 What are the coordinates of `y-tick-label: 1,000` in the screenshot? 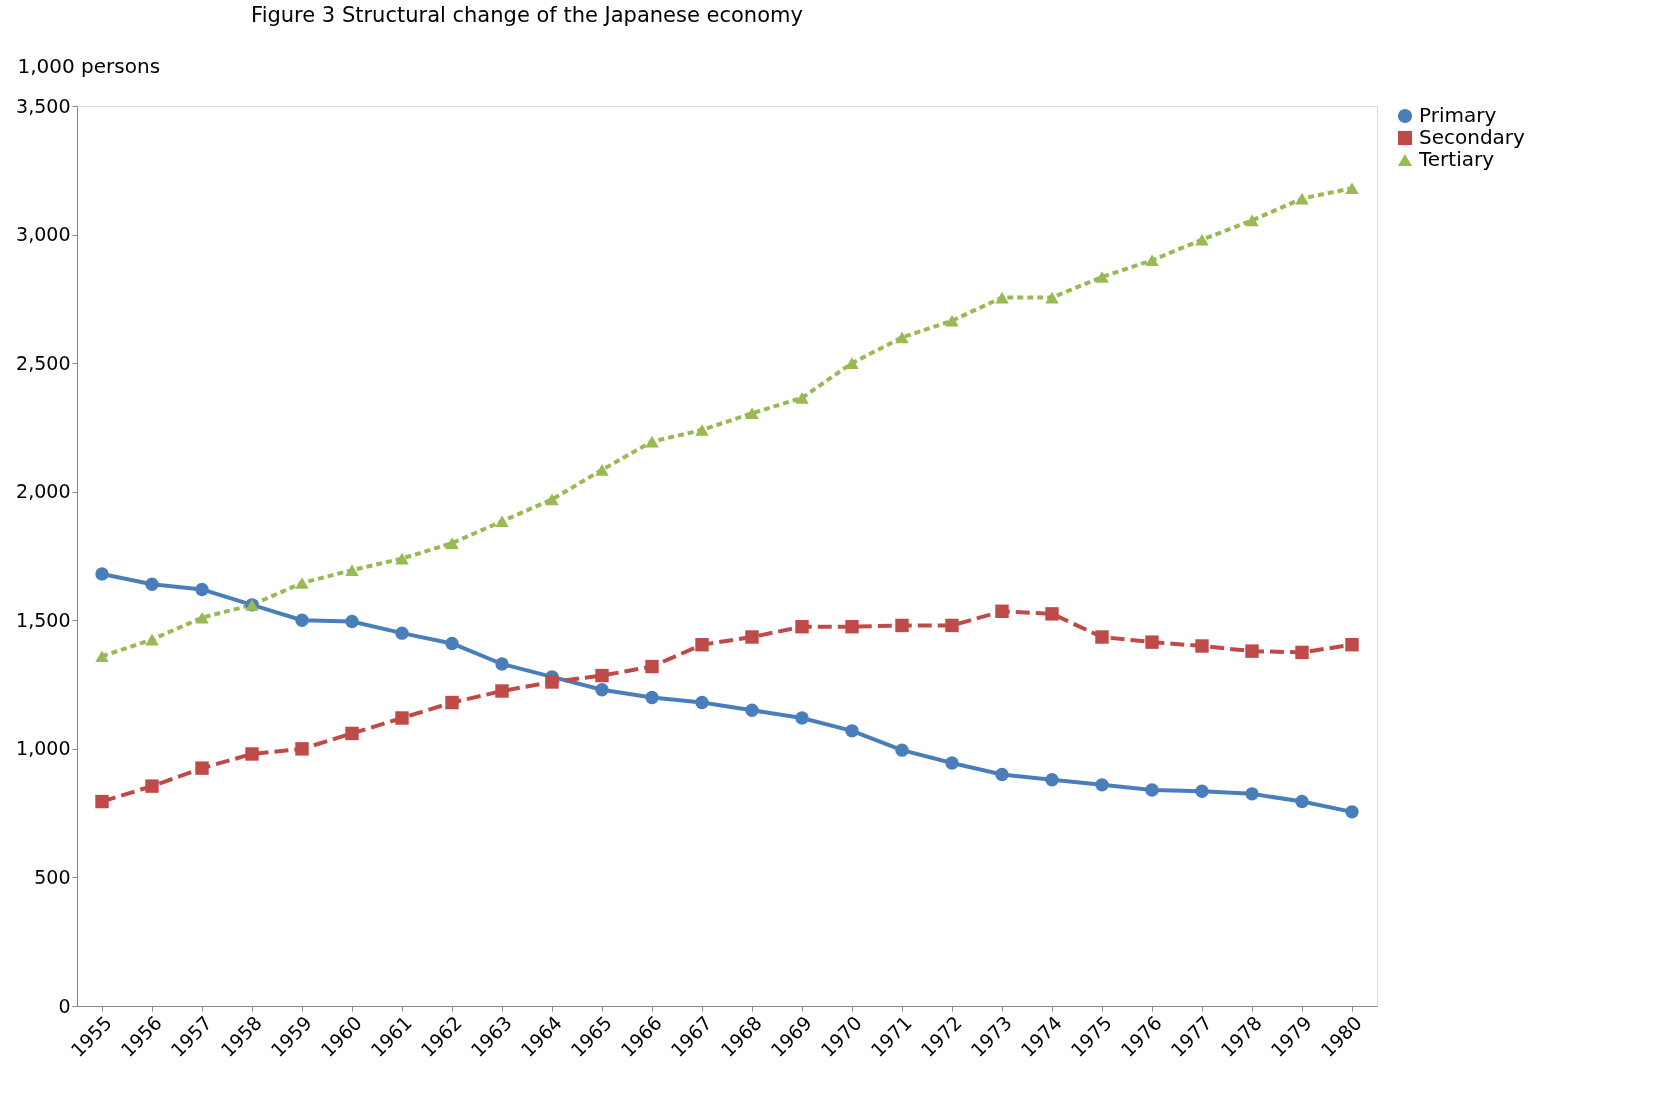 It's located at (43, 748).